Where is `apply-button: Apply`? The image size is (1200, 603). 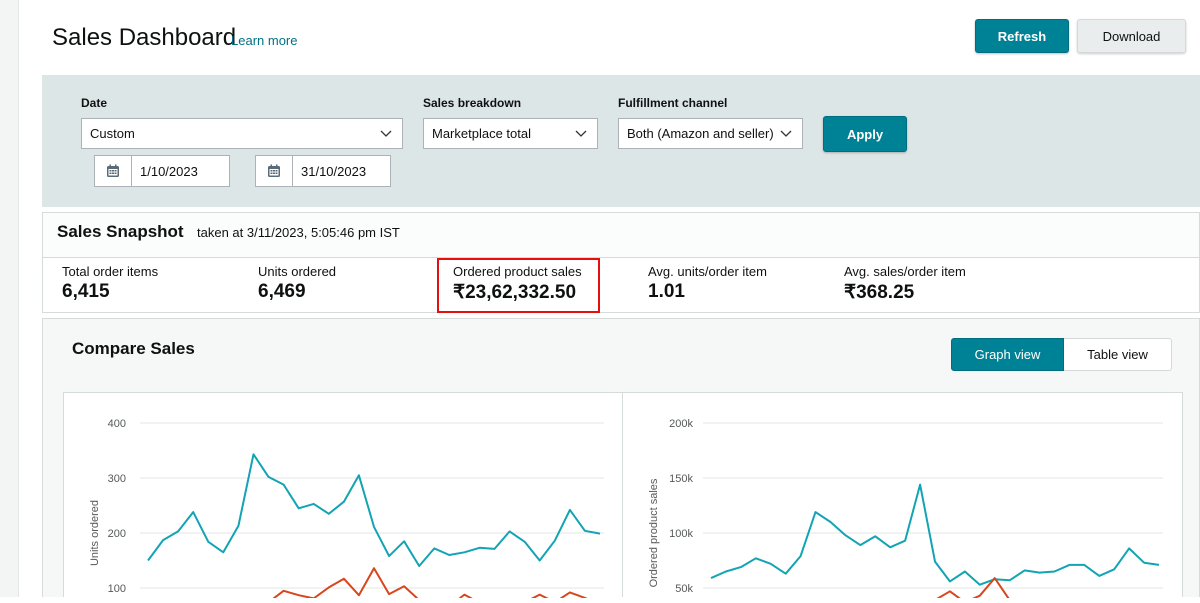 apply-button: Apply is located at coordinates (865, 134).